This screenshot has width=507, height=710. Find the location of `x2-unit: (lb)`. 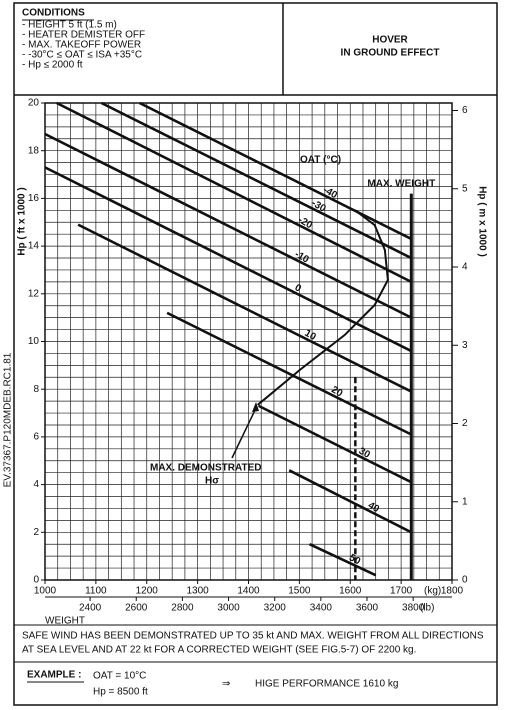

x2-unit: (lb) is located at coordinates (427, 608).